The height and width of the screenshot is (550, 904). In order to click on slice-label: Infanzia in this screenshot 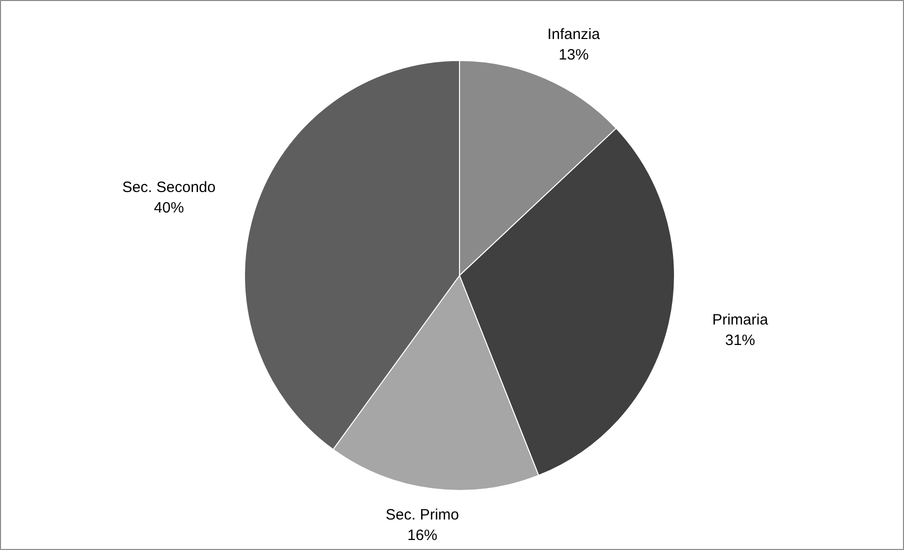, I will do `click(574, 34)`.